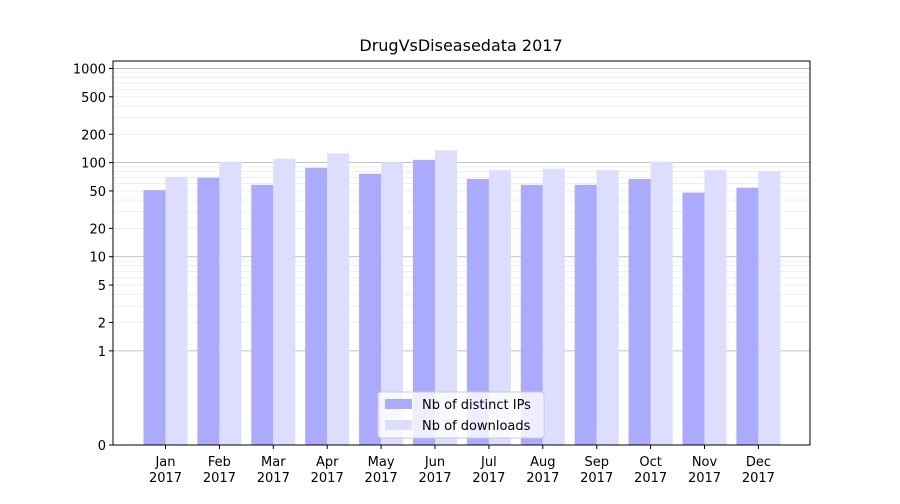 This screenshot has height=504, width=900. Describe the element at coordinates (476, 426) in the screenshot. I see `legend-label: Nb of downloads` at that location.